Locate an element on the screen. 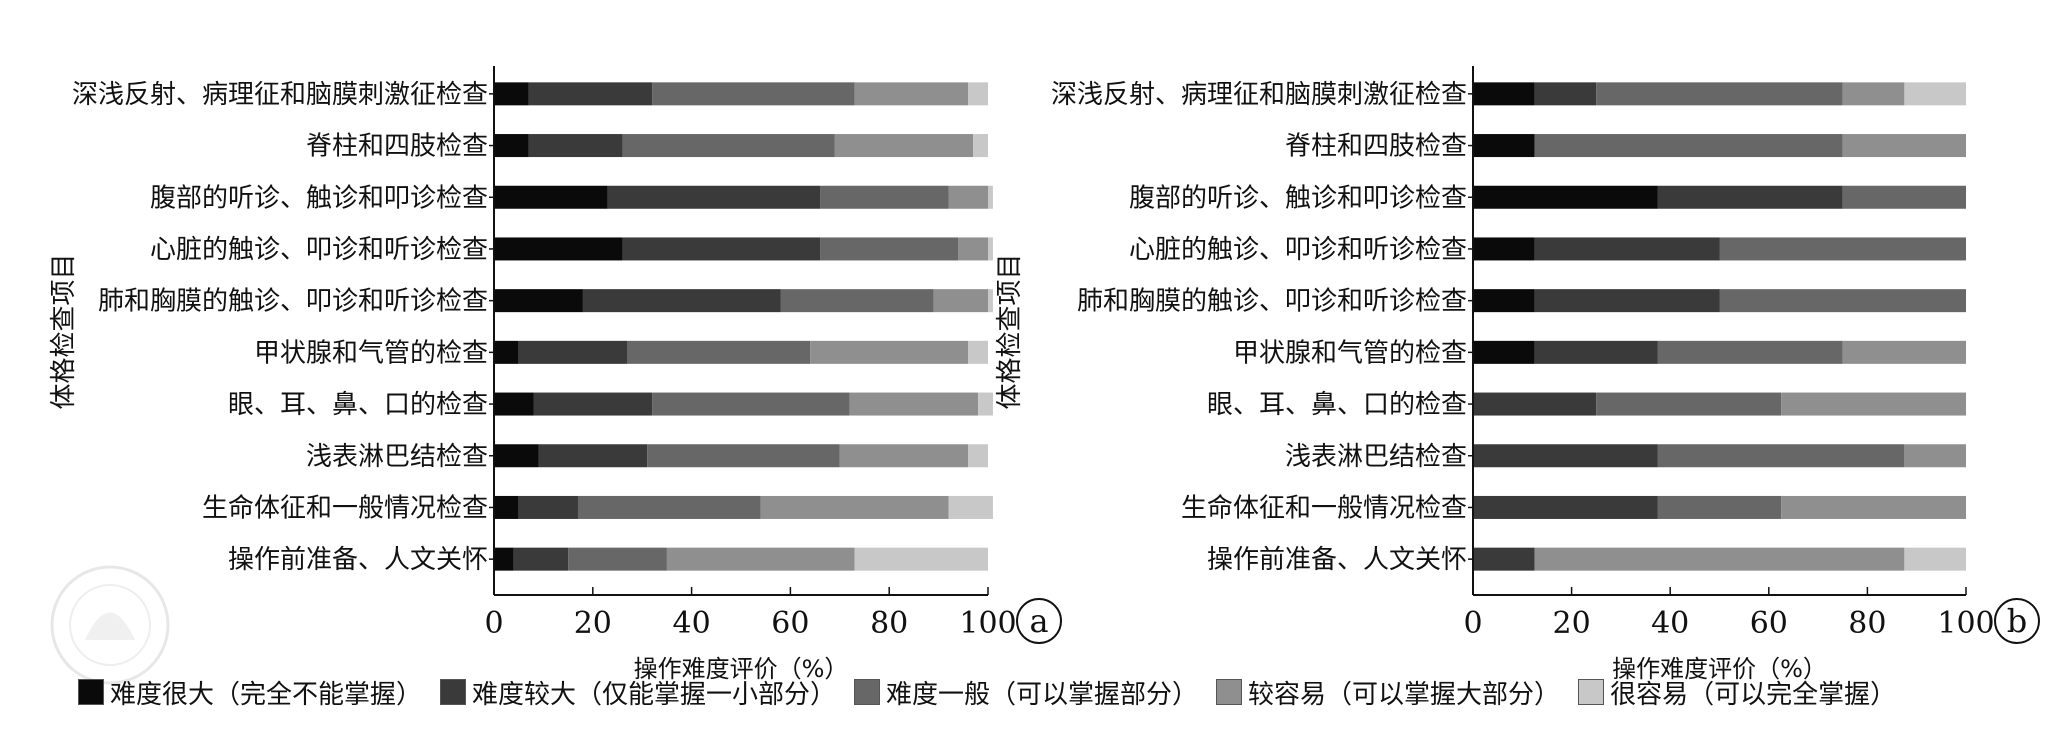 The height and width of the screenshot is (739, 2050). x-tick-label: 60 is located at coordinates (790, 623).